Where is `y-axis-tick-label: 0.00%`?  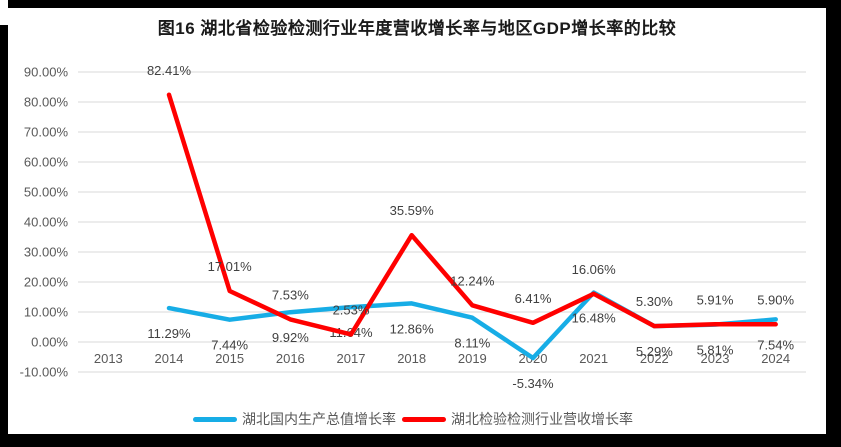 y-axis-tick-label: 0.00% is located at coordinates (49, 342).